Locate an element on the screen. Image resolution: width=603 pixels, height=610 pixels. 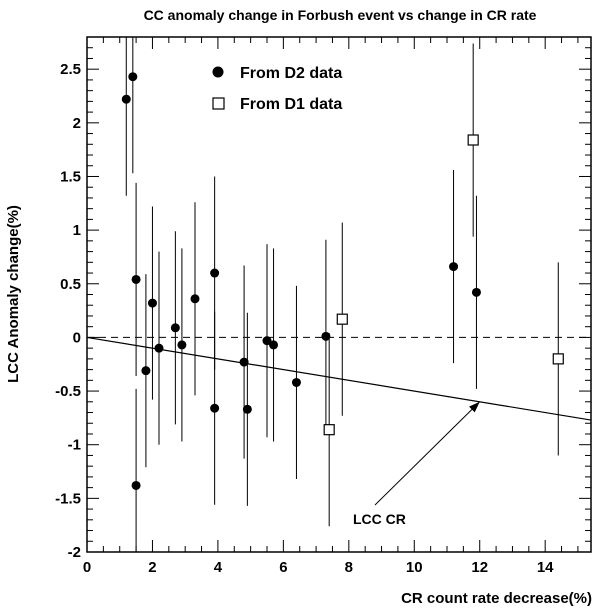
y-axis-label: LCC Anomaly change(%) is located at coordinates (13, 294).